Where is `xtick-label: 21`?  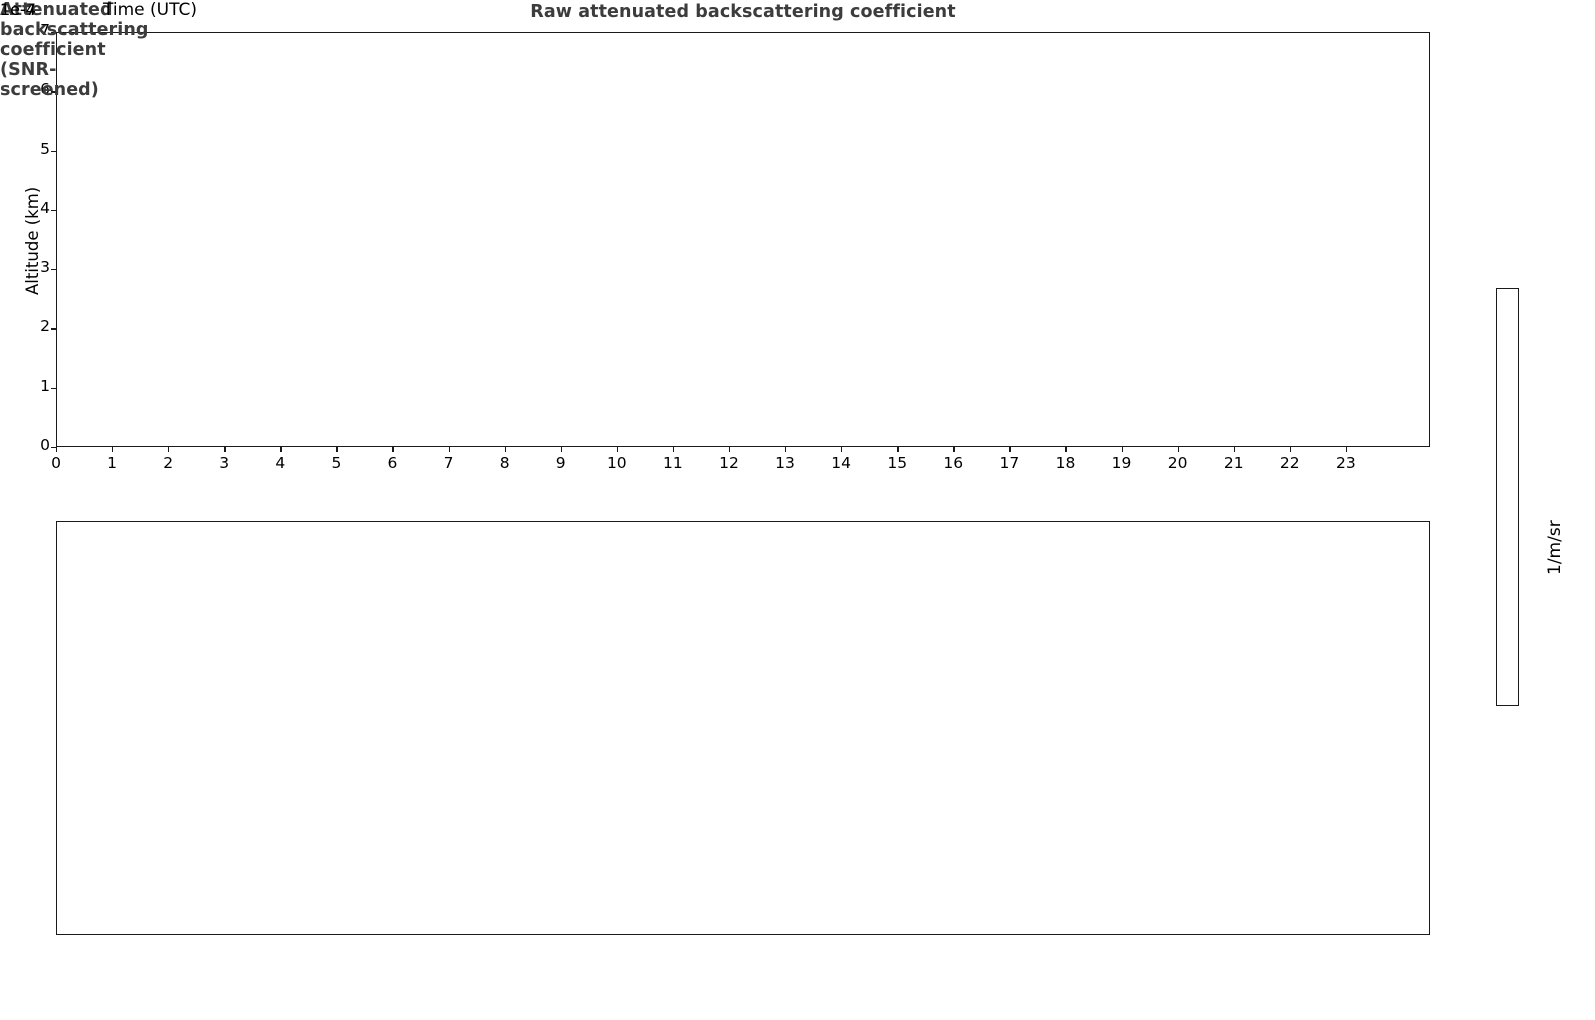
xtick-label: 21 is located at coordinates (1233, 463).